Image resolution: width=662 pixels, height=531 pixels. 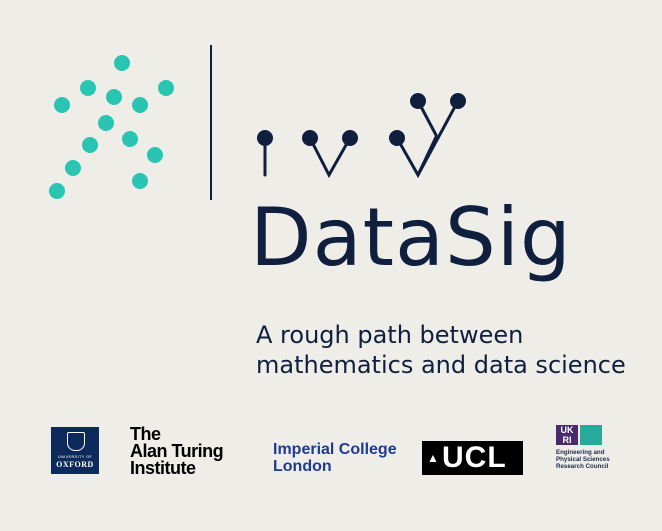 What do you see at coordinates (163, 468) in the screenshot?
I see `turing-line: Institute` at bounding box center [163, 468].